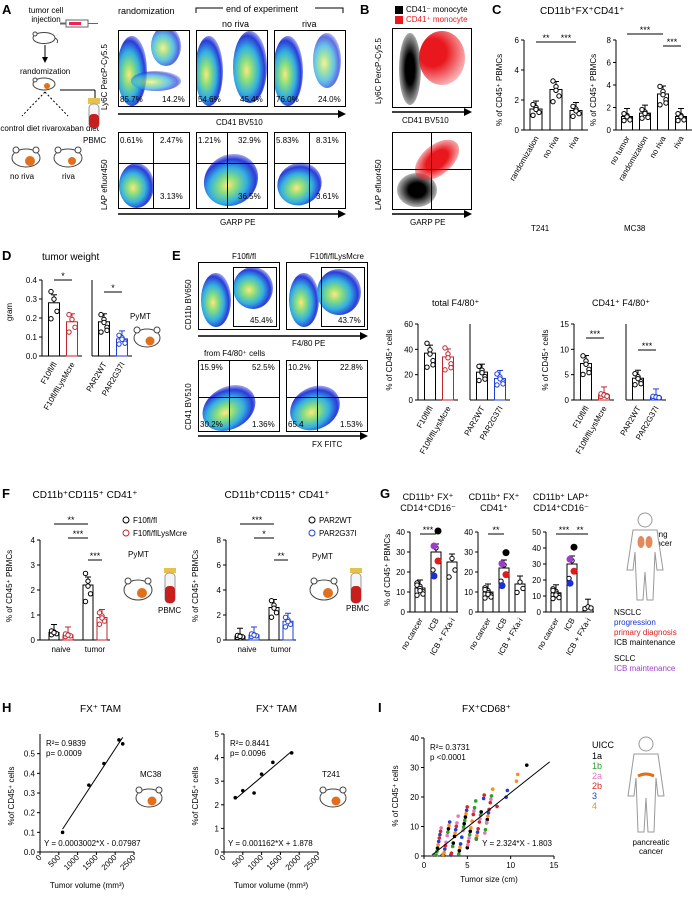 The image size is (692, 900). I want to click on h-right-xtick-label: 1500, so click(274, 862).